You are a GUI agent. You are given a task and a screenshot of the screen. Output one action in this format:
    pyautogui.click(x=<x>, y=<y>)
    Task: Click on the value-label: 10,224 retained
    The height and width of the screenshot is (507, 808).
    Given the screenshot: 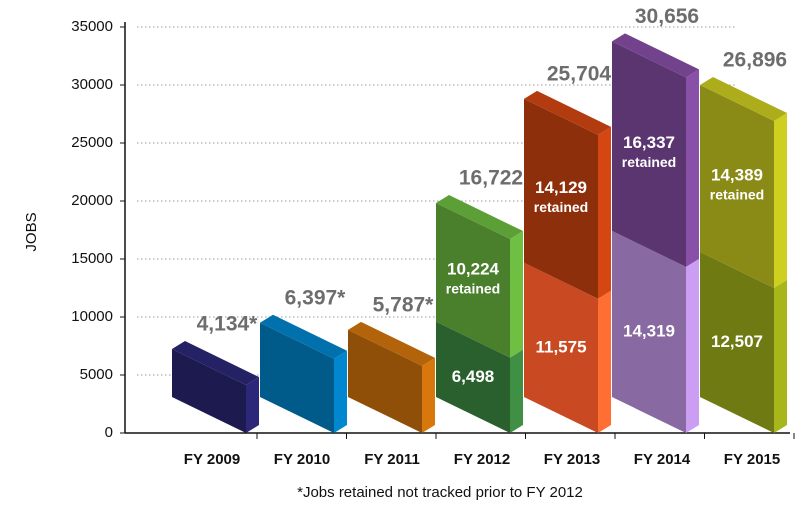 What is the action you would take?
    pyautogui.click(x=473, y=278)
    